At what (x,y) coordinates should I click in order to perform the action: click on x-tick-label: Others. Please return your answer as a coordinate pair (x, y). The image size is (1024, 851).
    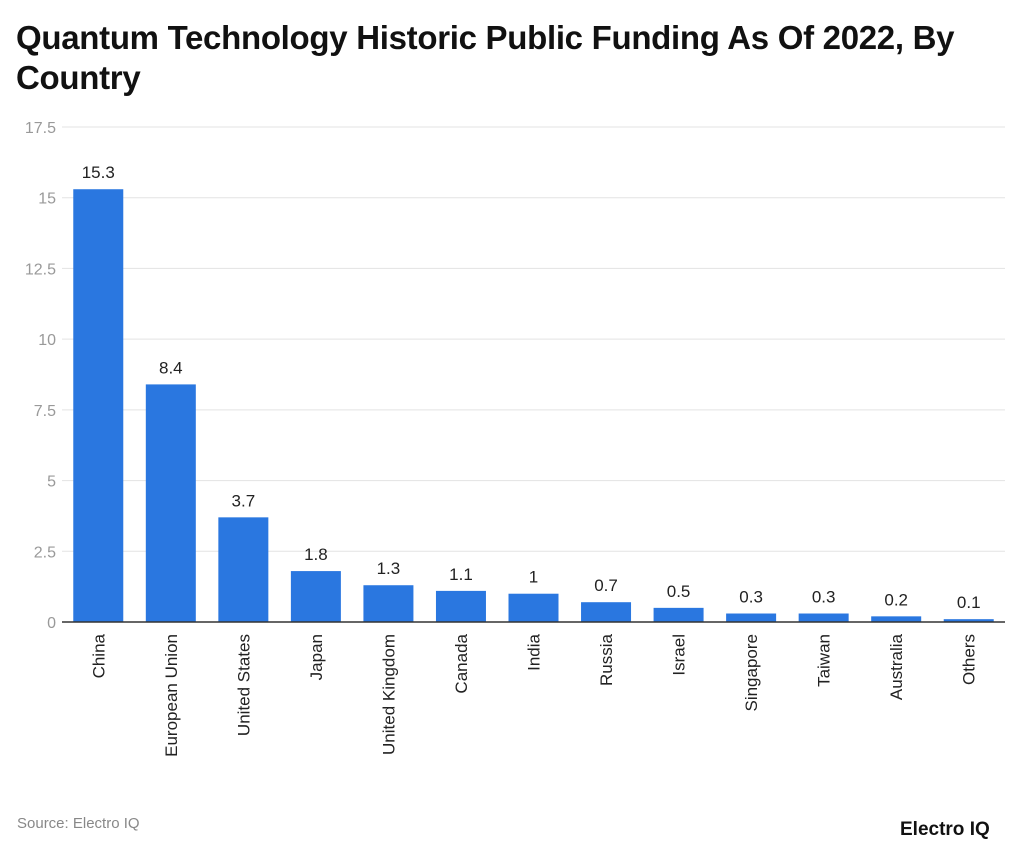
    Looking at the image, I should click on (969, 659).